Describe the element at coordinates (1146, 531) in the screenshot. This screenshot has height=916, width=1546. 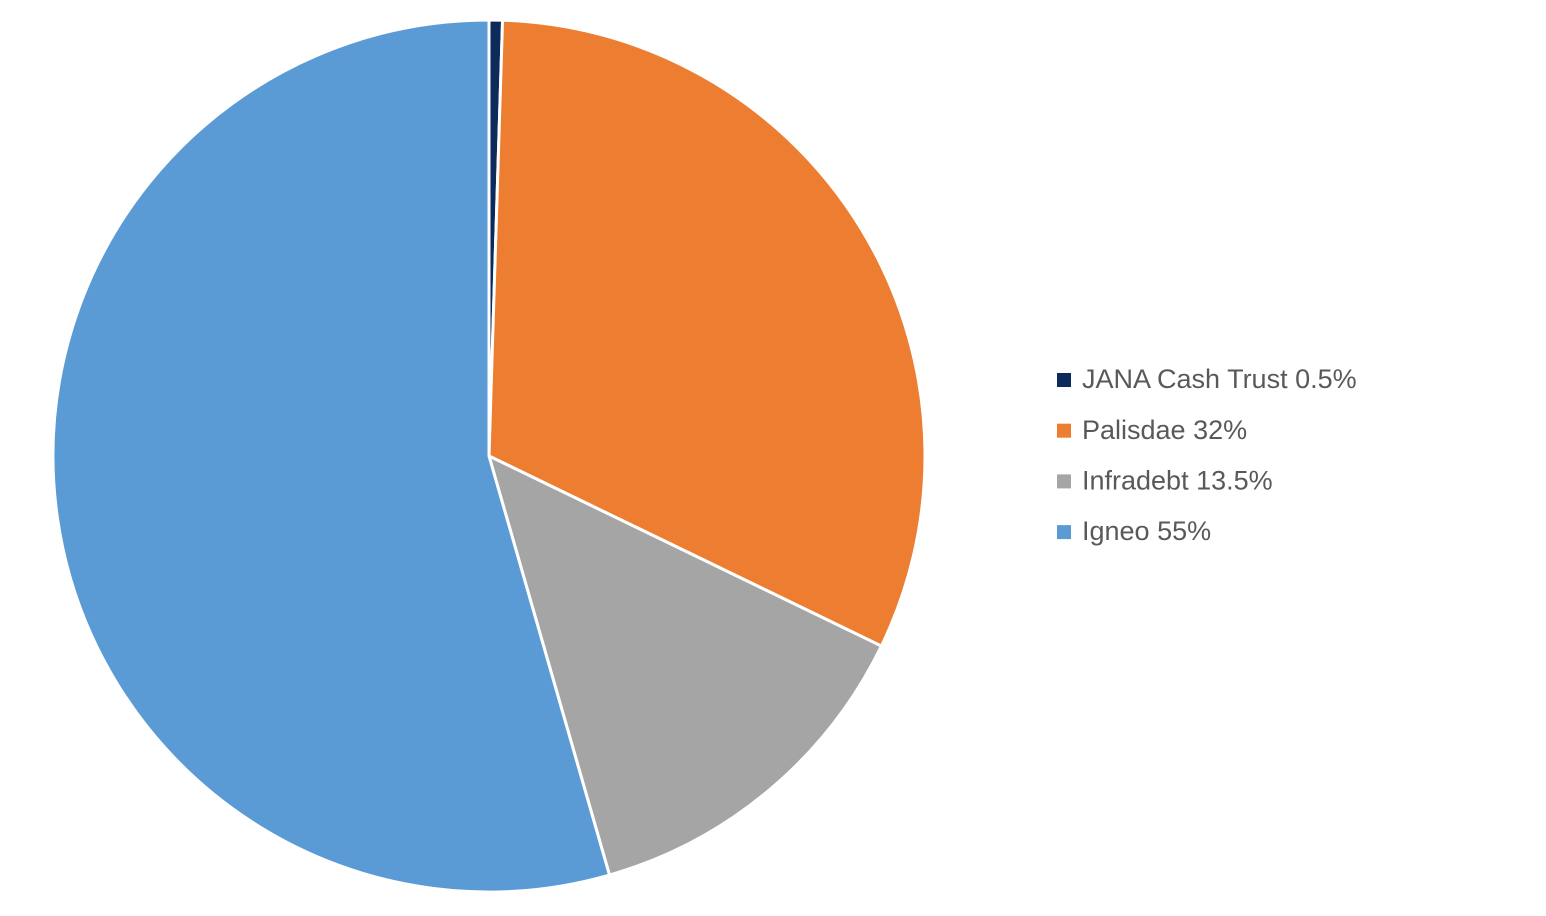
I see `legend-label: Igneo 55%` at that location.